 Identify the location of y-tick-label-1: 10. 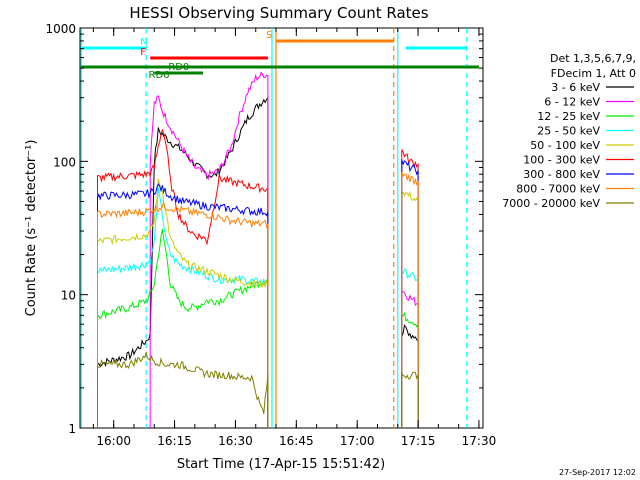
(68, 296).